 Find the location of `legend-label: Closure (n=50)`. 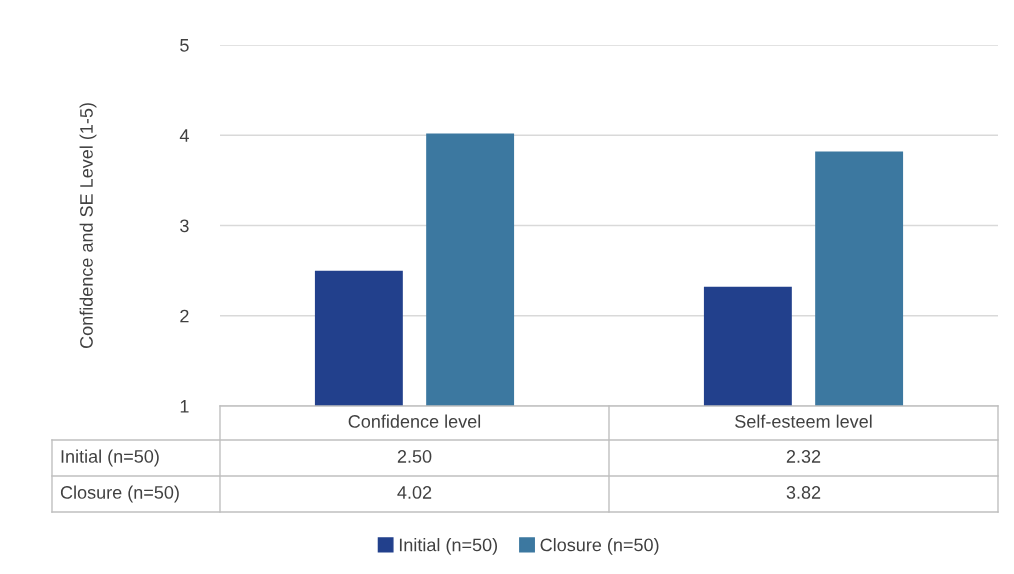

legend-label: Closure (n=50) is located at coordinates (599, 546).